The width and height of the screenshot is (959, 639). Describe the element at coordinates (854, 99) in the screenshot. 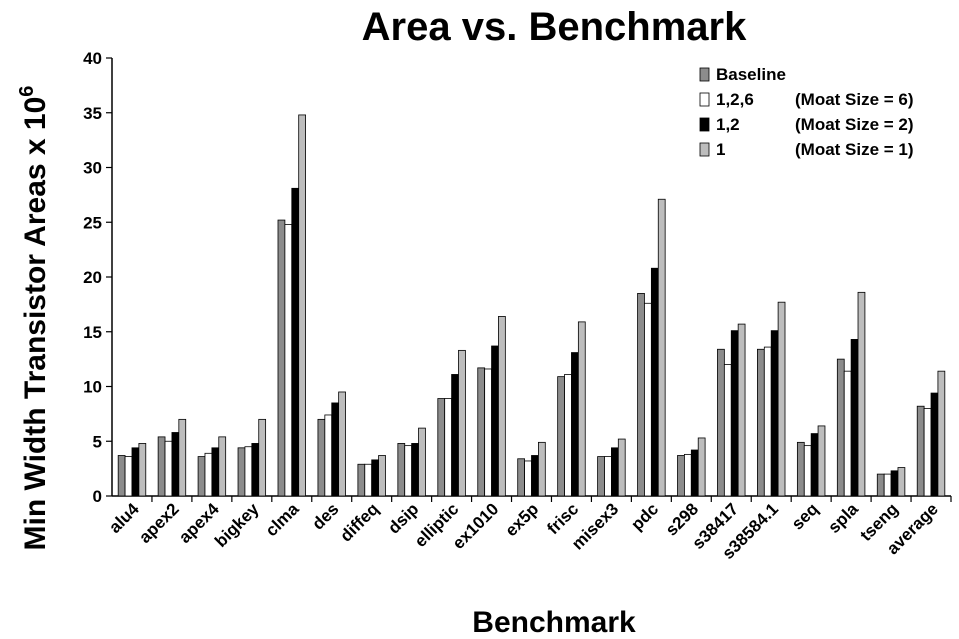

I see `legend-note: (Moat Size = 6)` at that location.